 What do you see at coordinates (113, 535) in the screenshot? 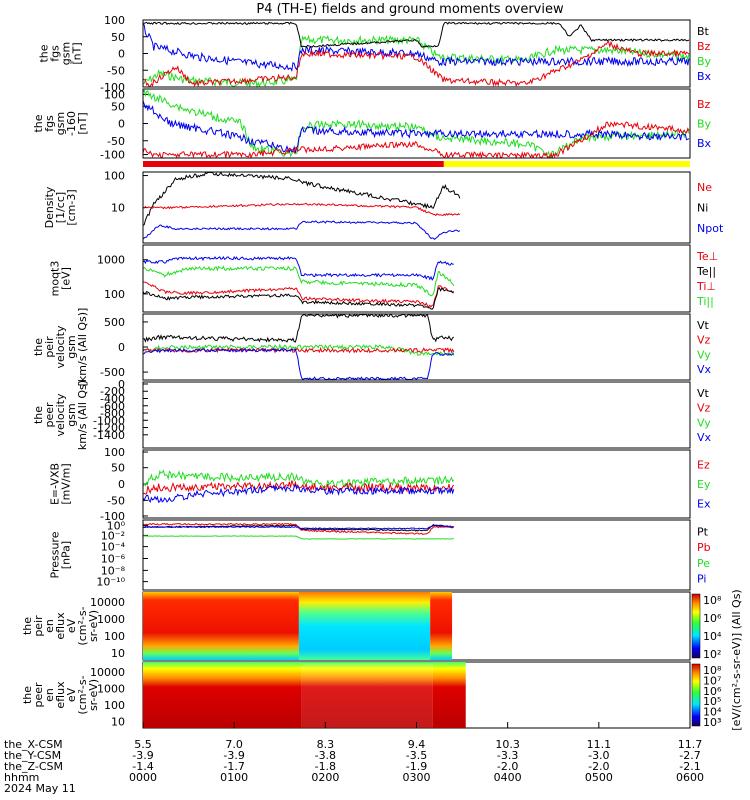
I see `y-tick-label: 10⁻²` at bounding box center [113, 535].